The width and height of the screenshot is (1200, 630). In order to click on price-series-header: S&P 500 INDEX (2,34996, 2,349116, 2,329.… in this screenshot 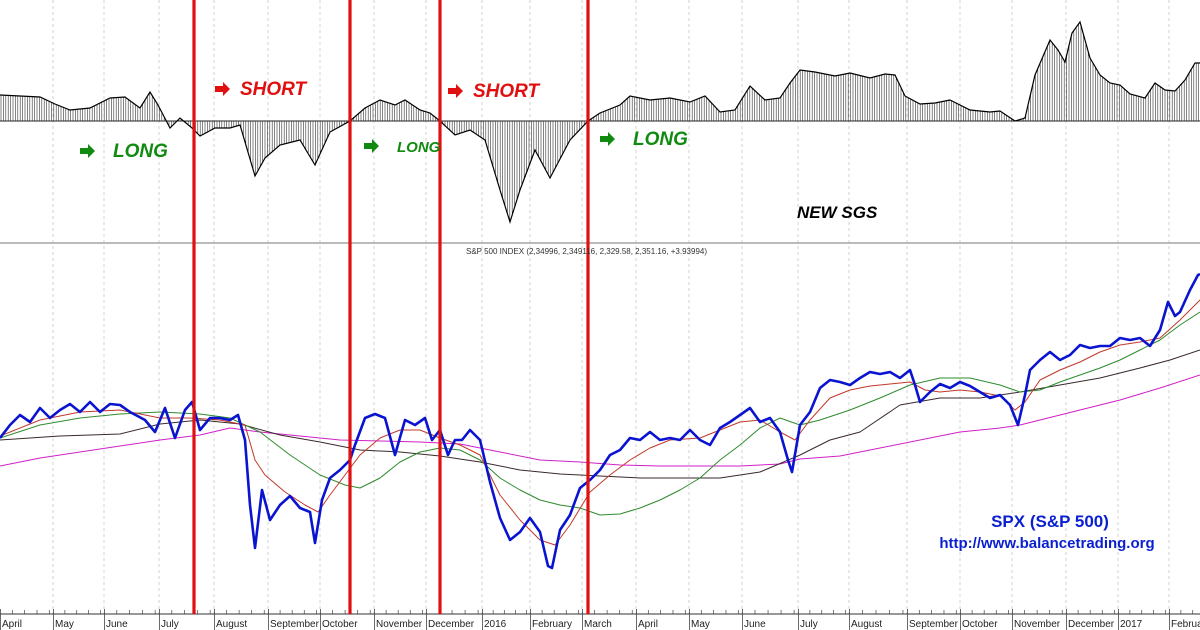, I will do `click(586, 251)`.